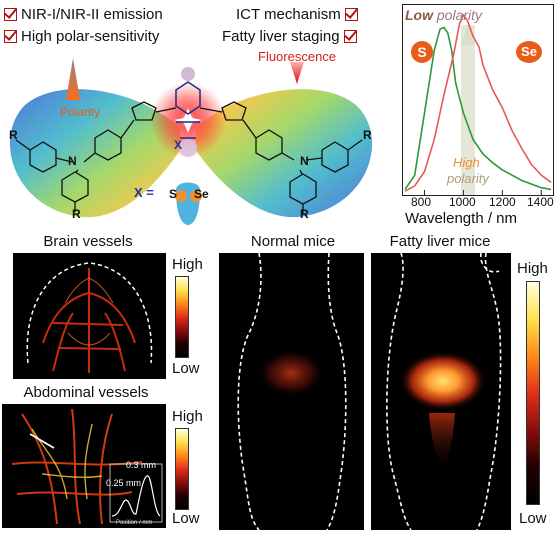 The image size is (556, 535). Describe the element at coordinates (141, 465) in the screenshot. I see `profile-width-label: 0.3 mm` at that location.